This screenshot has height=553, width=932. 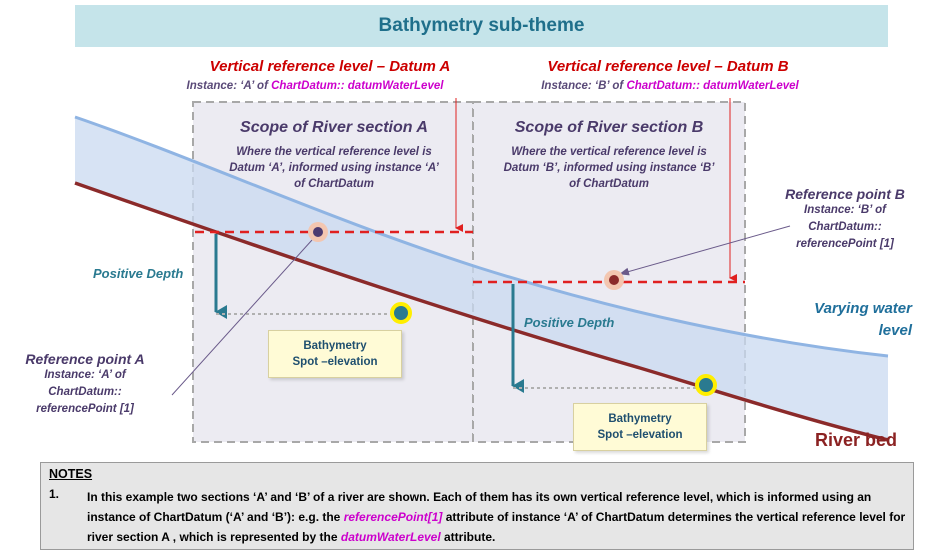 What do you see at coordinates (71, 474) in the screenshot?
I see `notes-title: NOTES` at bounding box center [71, 474].